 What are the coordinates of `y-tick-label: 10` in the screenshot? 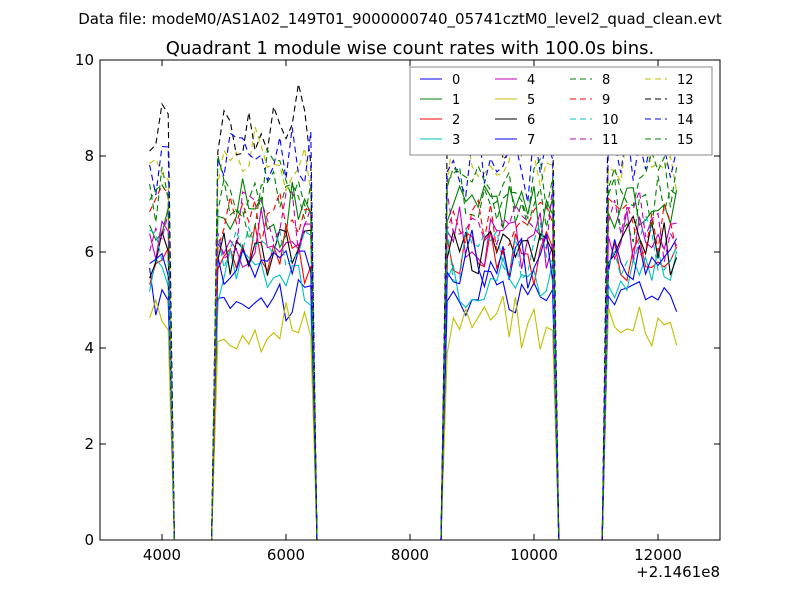 It's located at (84, 60).